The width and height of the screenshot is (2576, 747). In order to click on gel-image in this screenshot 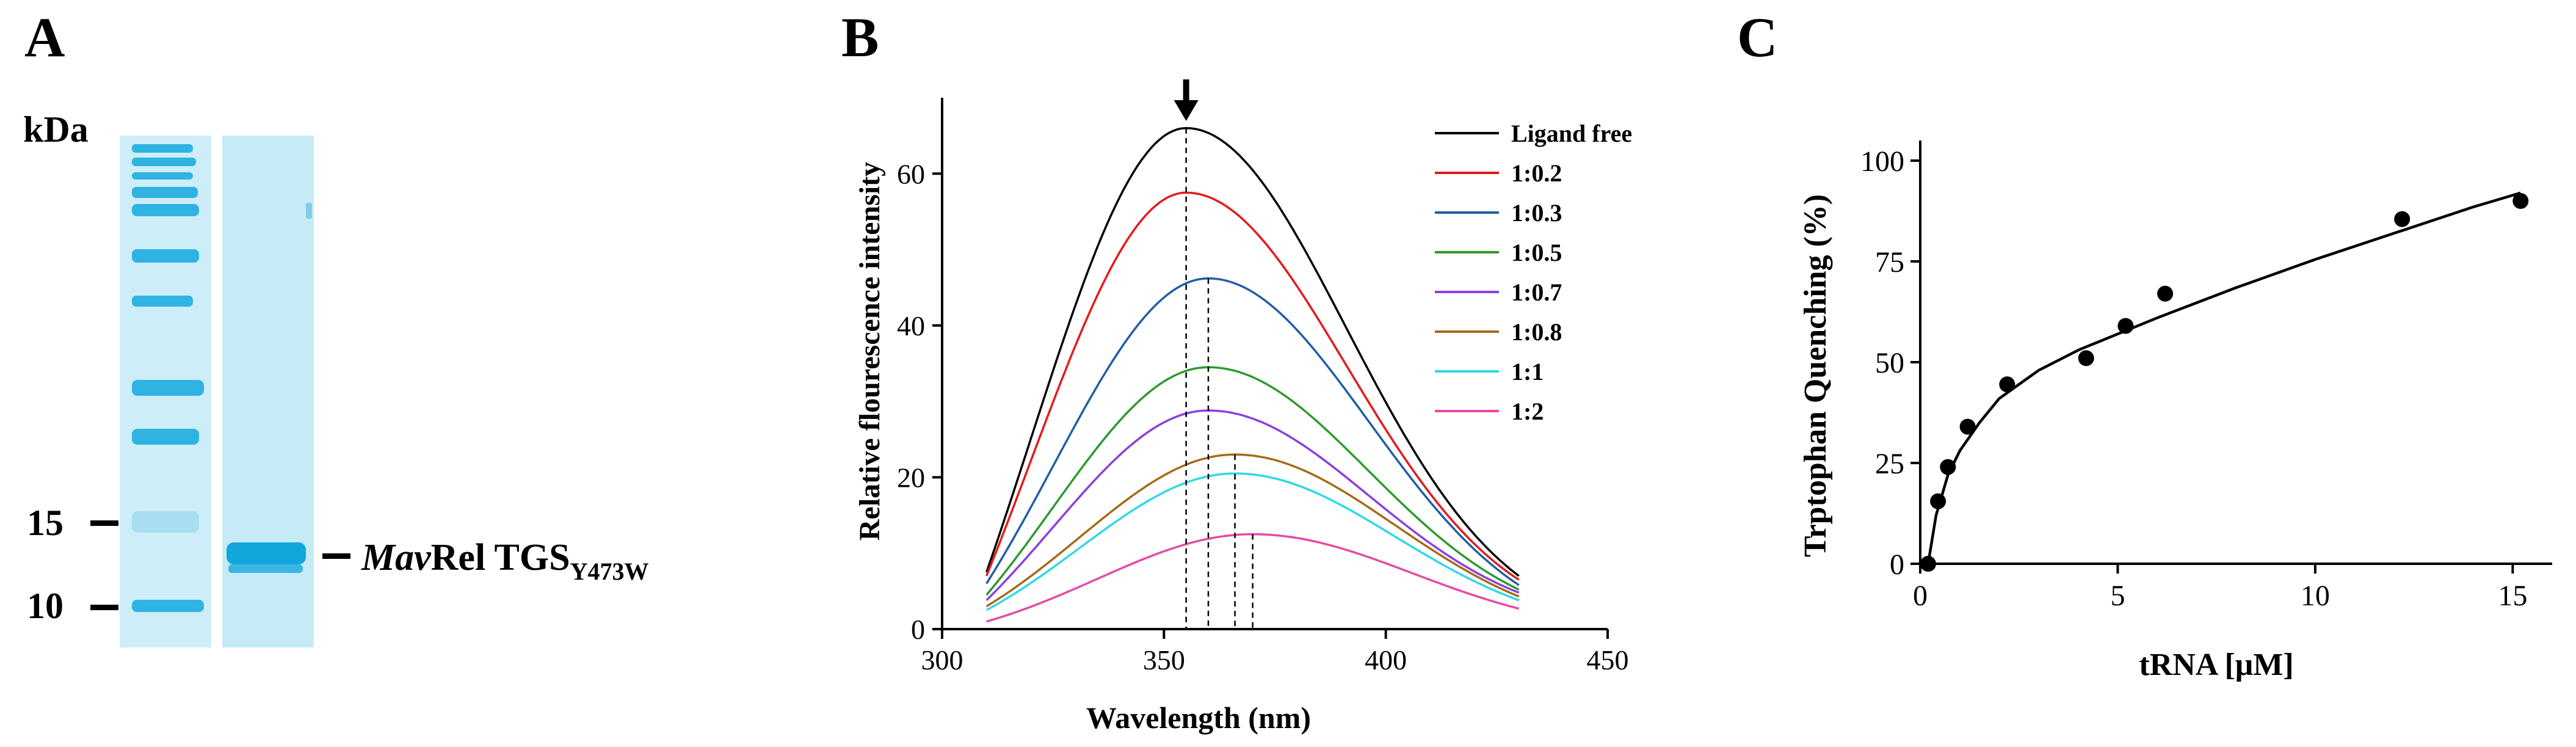, I will do `click(217, 391)`.